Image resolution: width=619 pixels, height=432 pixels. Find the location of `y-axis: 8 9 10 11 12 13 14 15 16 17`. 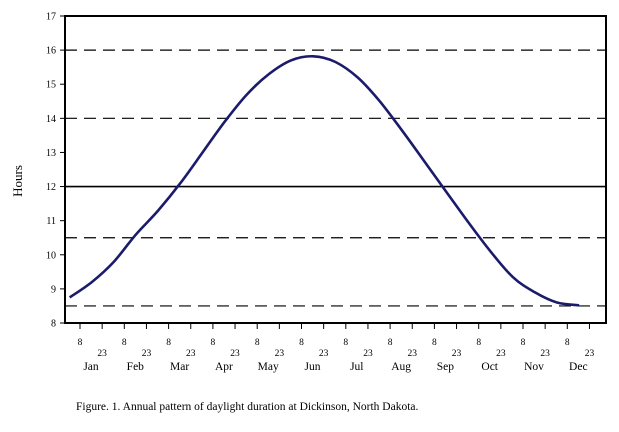

y-axis: 8 9 10 11 12 13 14 15 16 17 is located at coordinates (55, 171).